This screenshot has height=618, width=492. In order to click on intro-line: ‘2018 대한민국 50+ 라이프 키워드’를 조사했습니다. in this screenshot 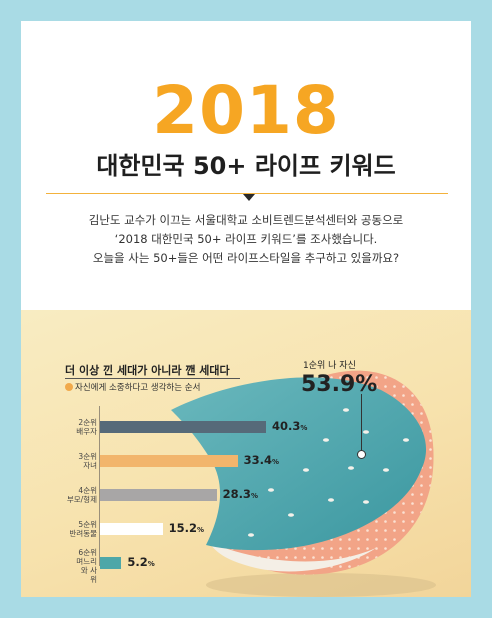, I will do `click(246, 239)`.